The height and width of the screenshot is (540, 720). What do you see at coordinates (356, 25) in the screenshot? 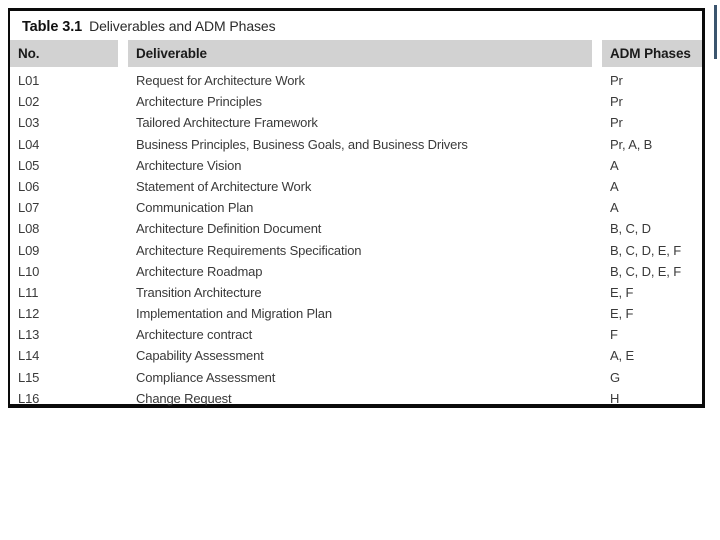
I see `table-caption: Table 3.1 Deliverables and ADM Phases` at bounding box center [356, 25].